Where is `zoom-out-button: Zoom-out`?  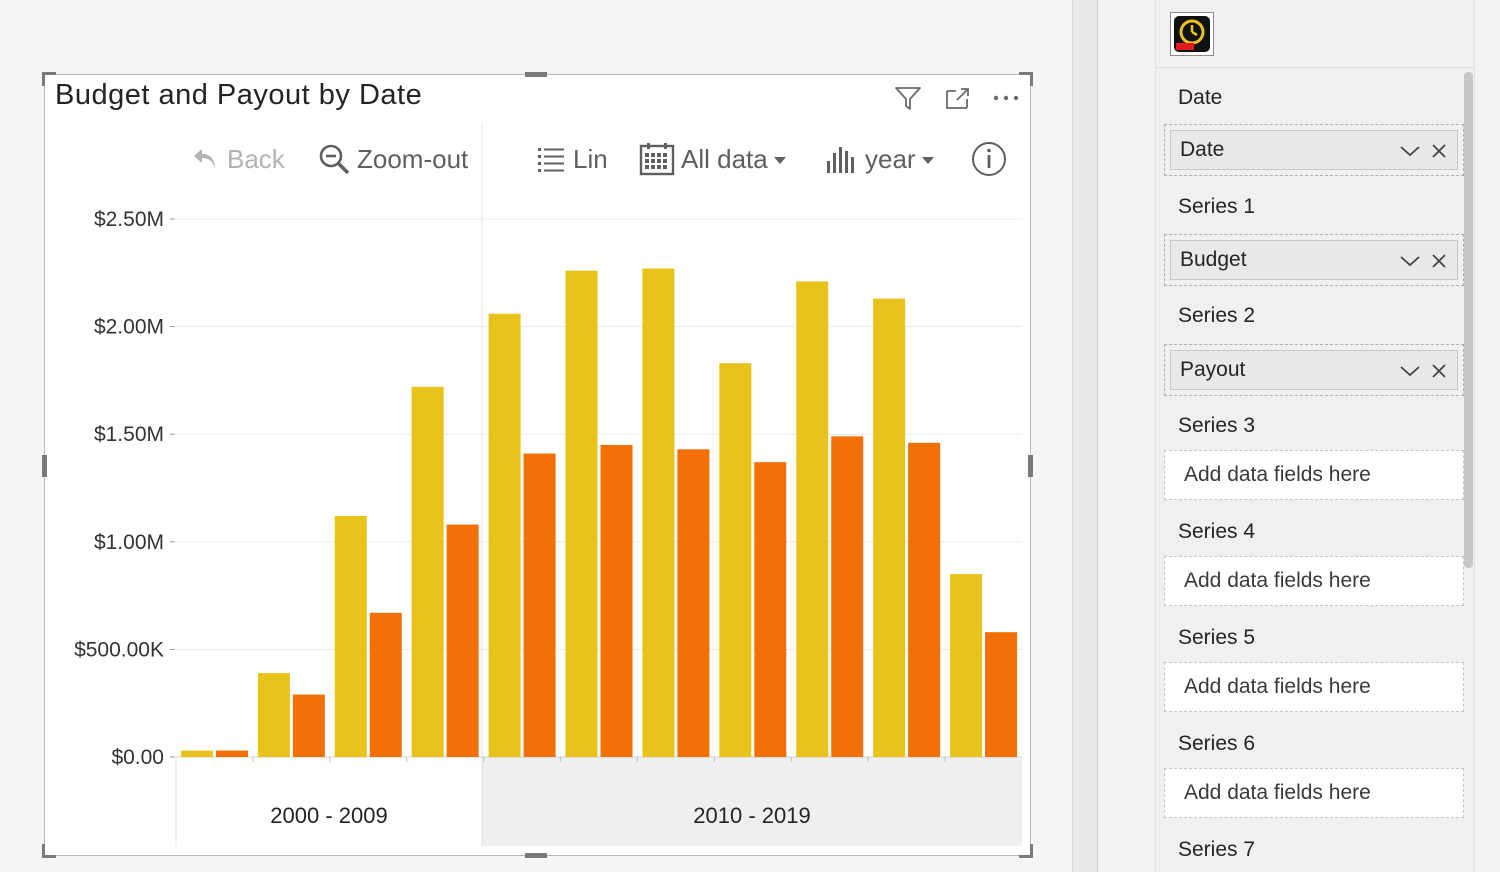 zoom-out-button: Zoom-out is located at coordinates (392, 159).